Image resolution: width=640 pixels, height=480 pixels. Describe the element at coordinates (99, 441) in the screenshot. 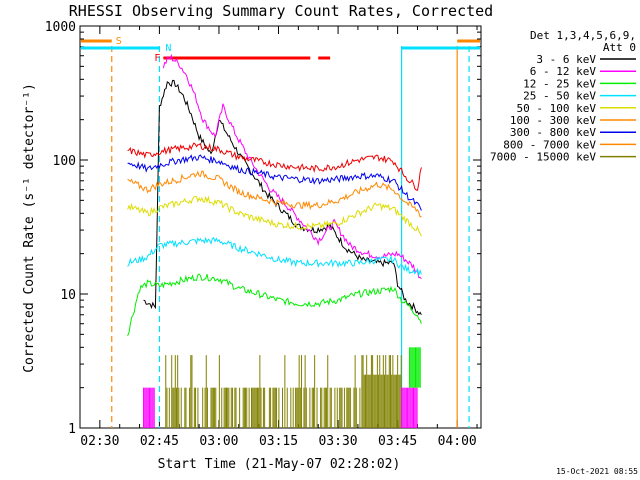

I see `x-tick-label: 02:30` at that location.